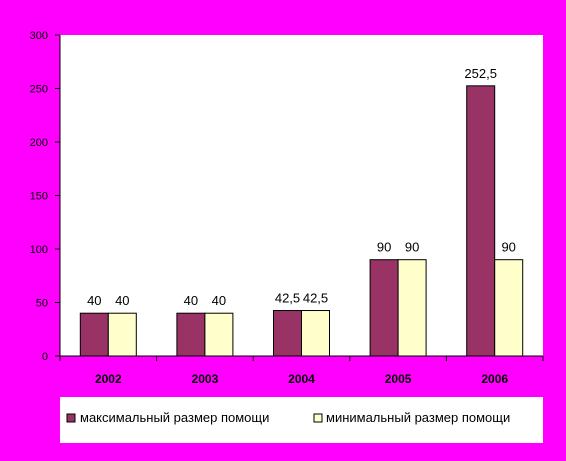 This screenshot has height=461, width=566. I want to click on bar-max-2003, so click(191, 334).